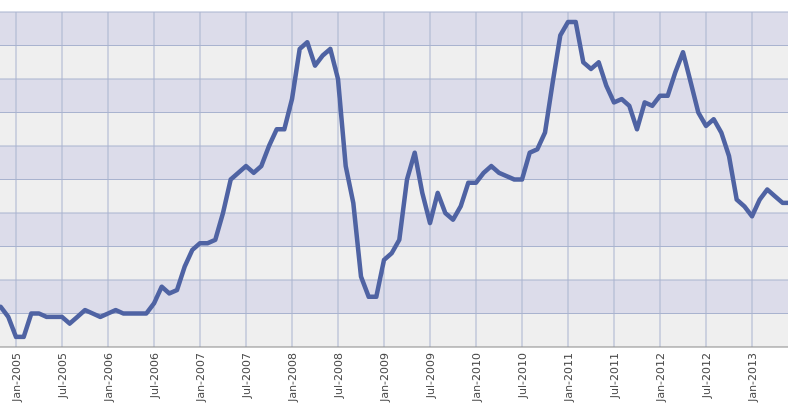  I want to click on x-tick-label: Jan-2012, so click(660, 378).